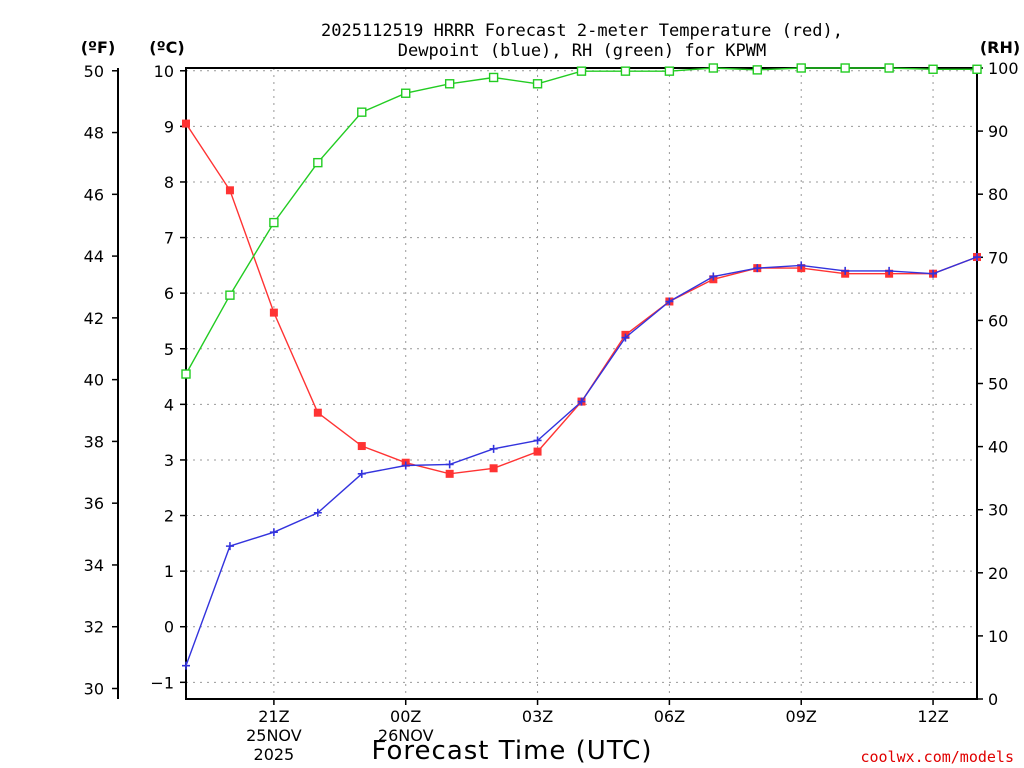 The height and width of the screenshot is (768, 1024). I want to click on celsius-tick-label: 6, so click(169, 293).